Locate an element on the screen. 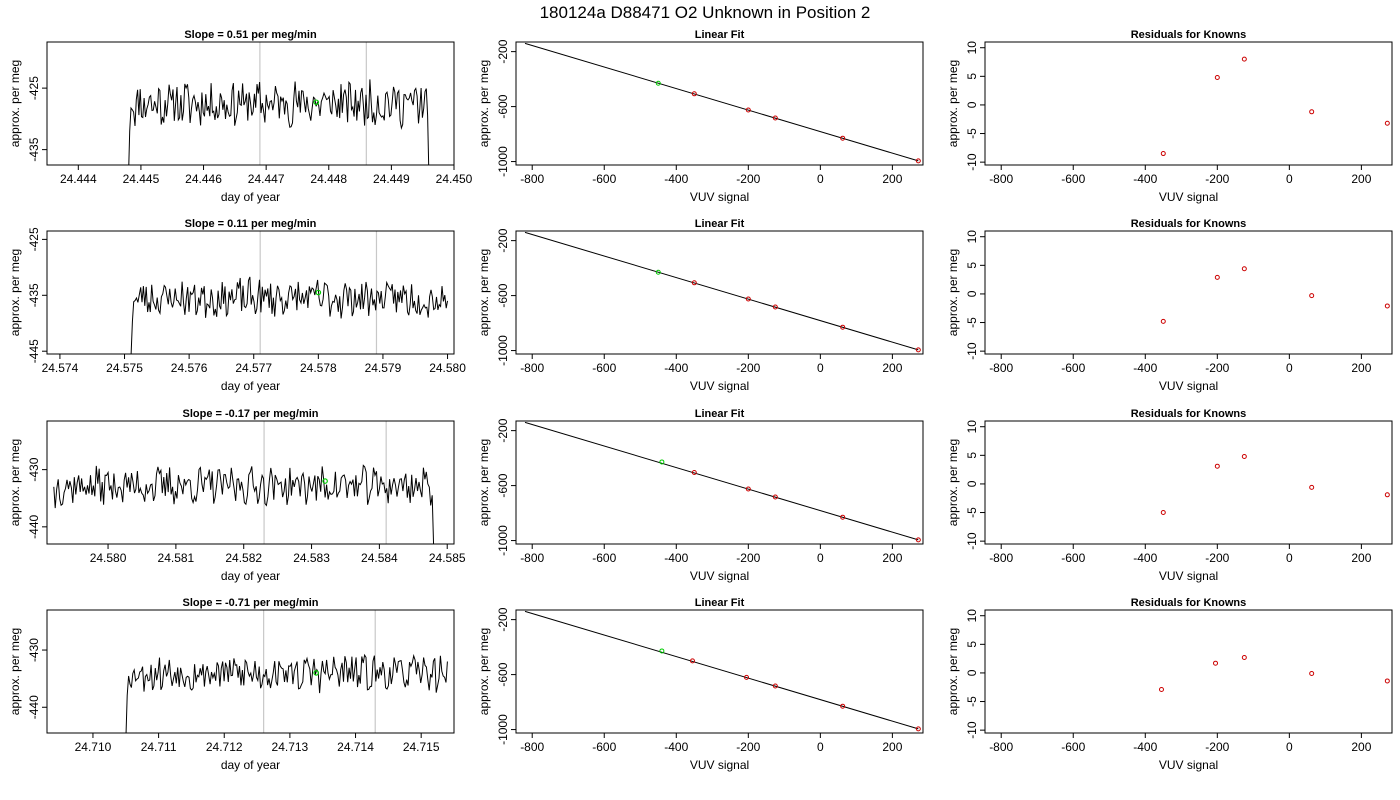 This screenshot has height=800, width=1400. y-tick-label: -600 is located at coordinates (503, 106).